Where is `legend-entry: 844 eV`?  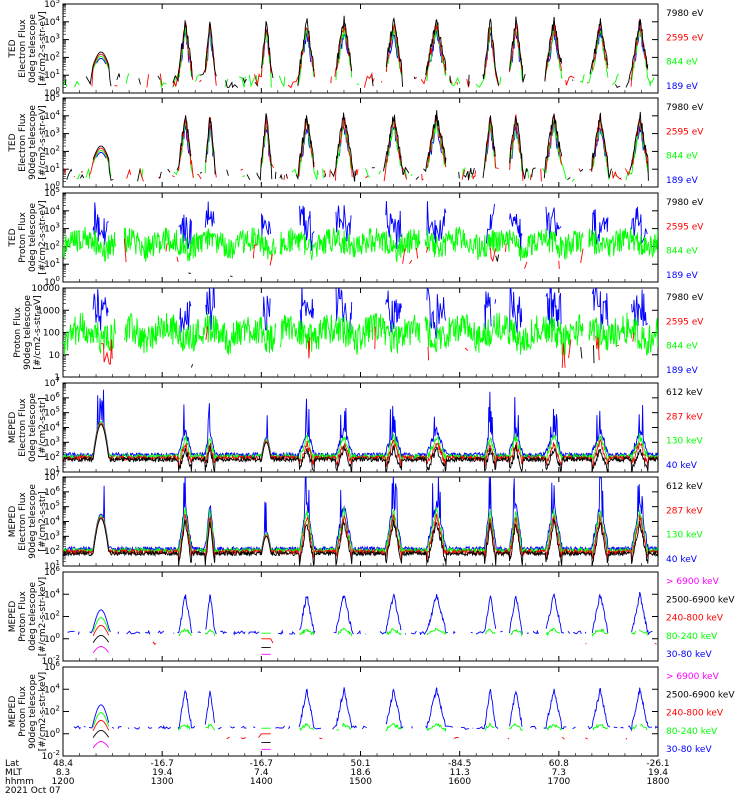 legend-entry: 844 eV is located at coordinates (682, 347).